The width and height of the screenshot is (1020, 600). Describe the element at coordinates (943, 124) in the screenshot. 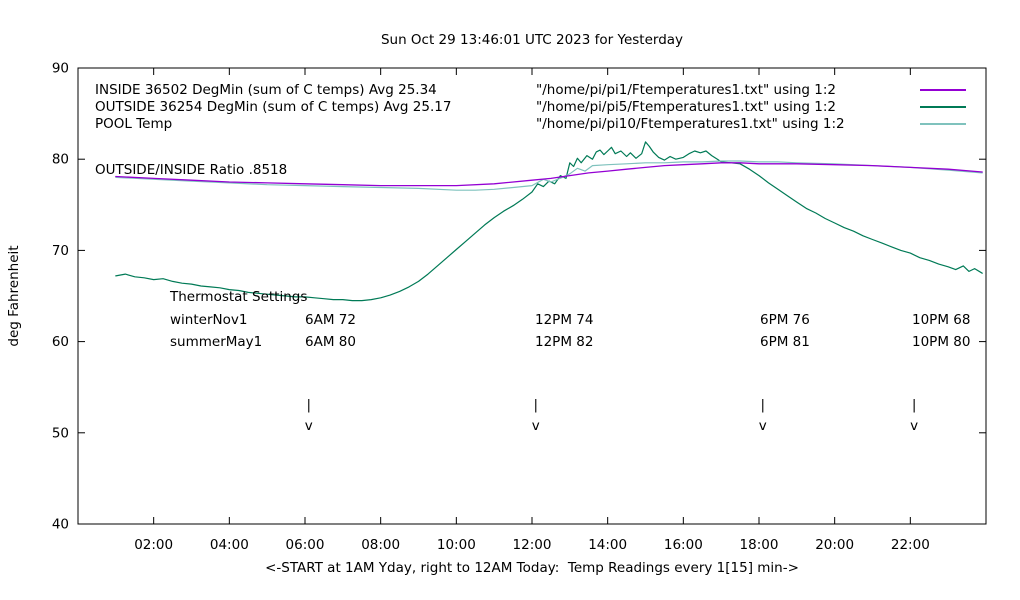

I see `legend-line-sample-pool` at that location.